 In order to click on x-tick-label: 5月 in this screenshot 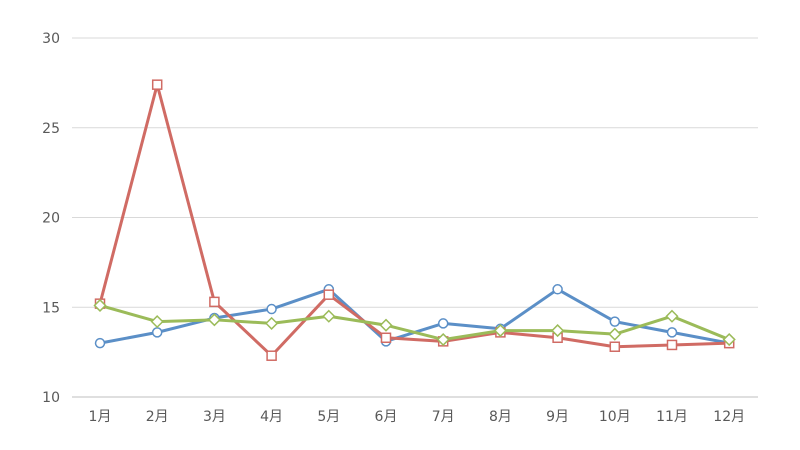, I will do `click(328, 417)`.